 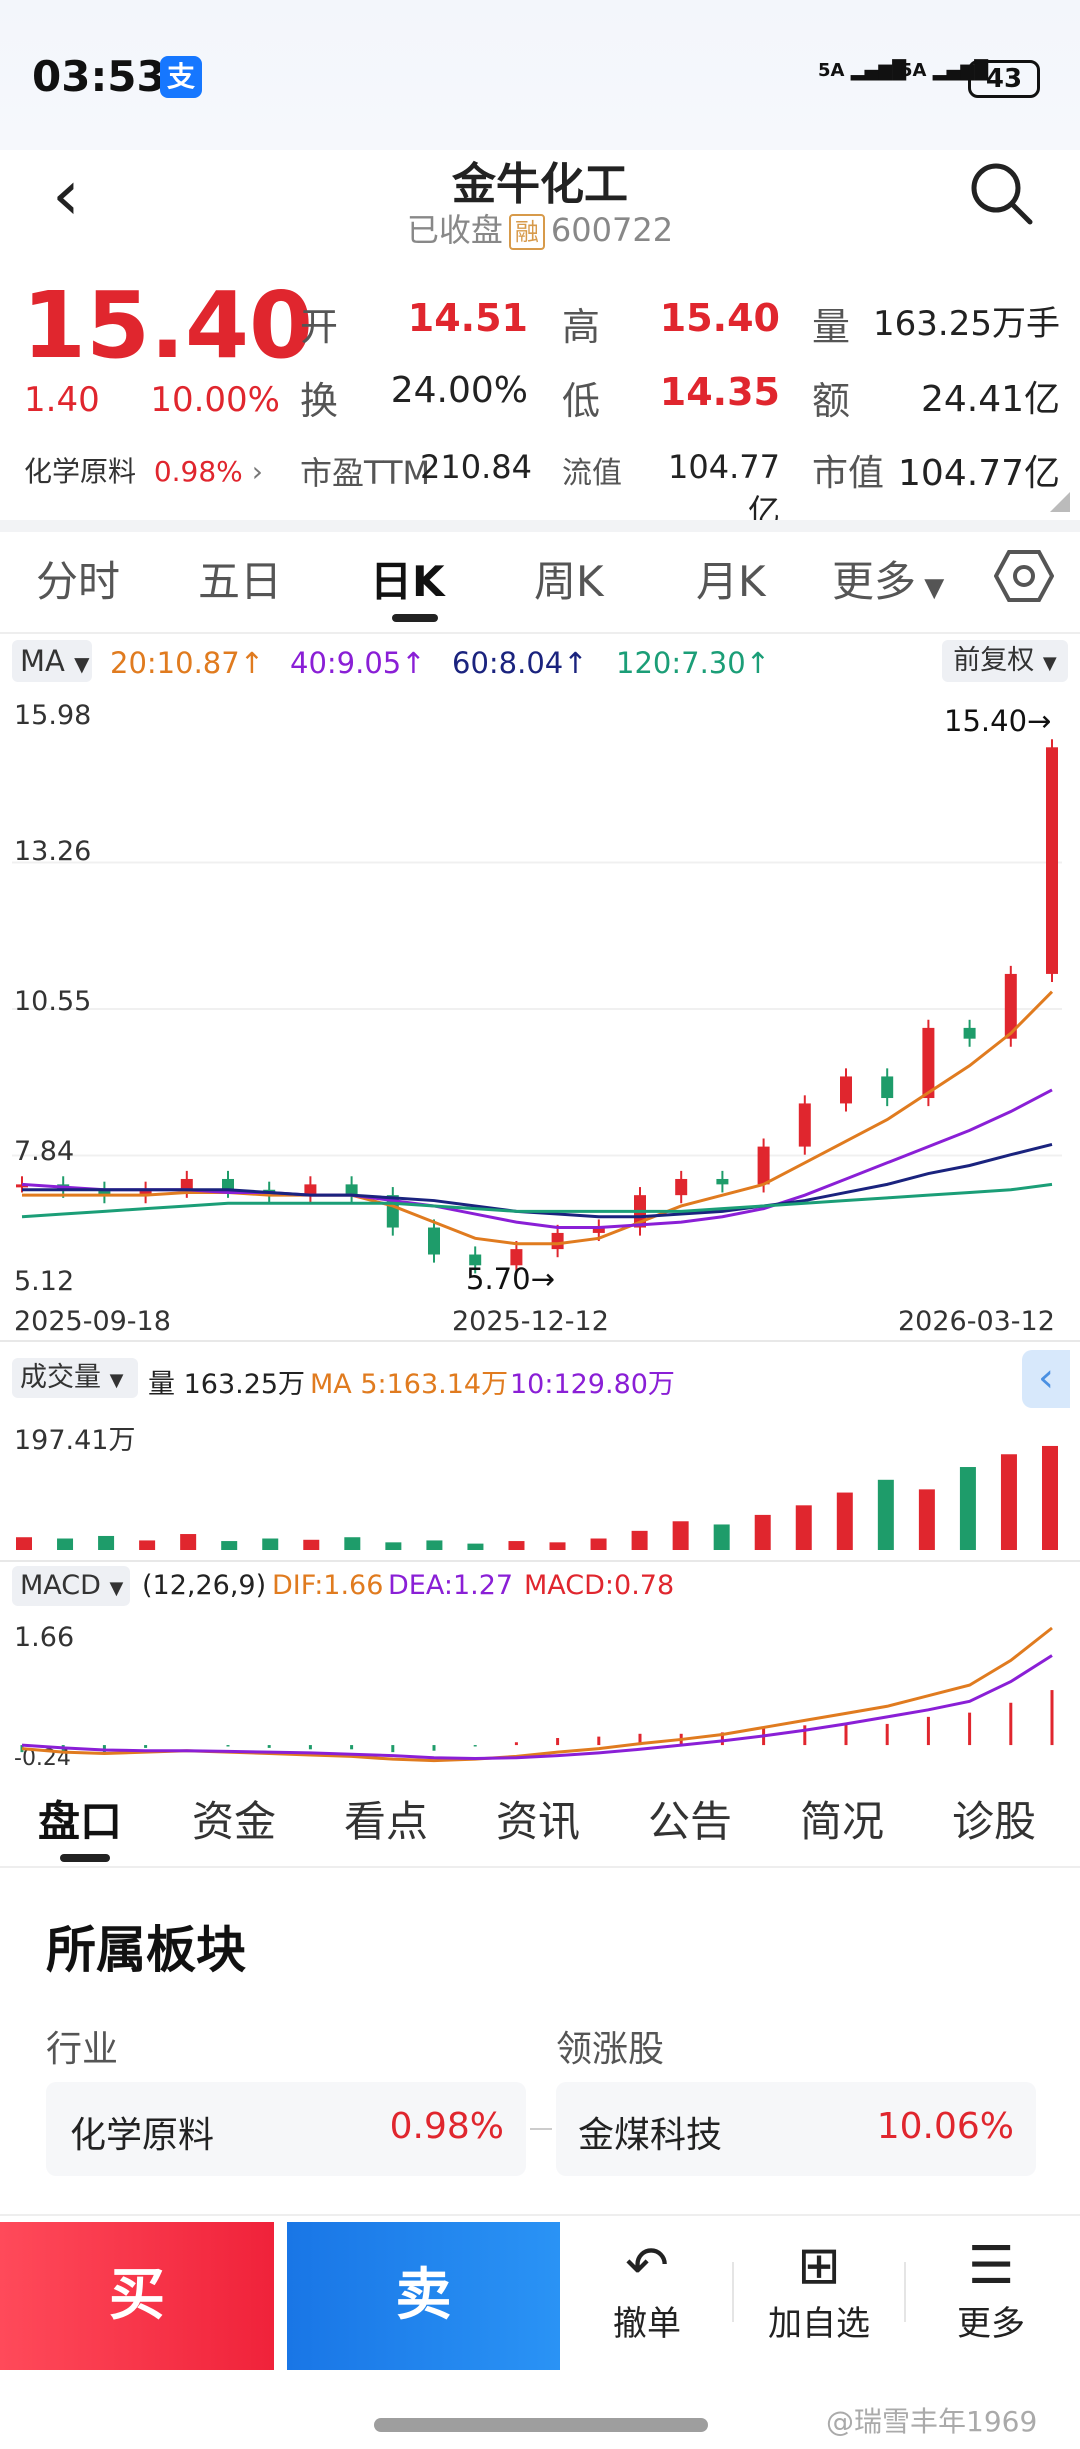 I want to click on undo-box-icon: ↶, so click(x=647, y=2266).